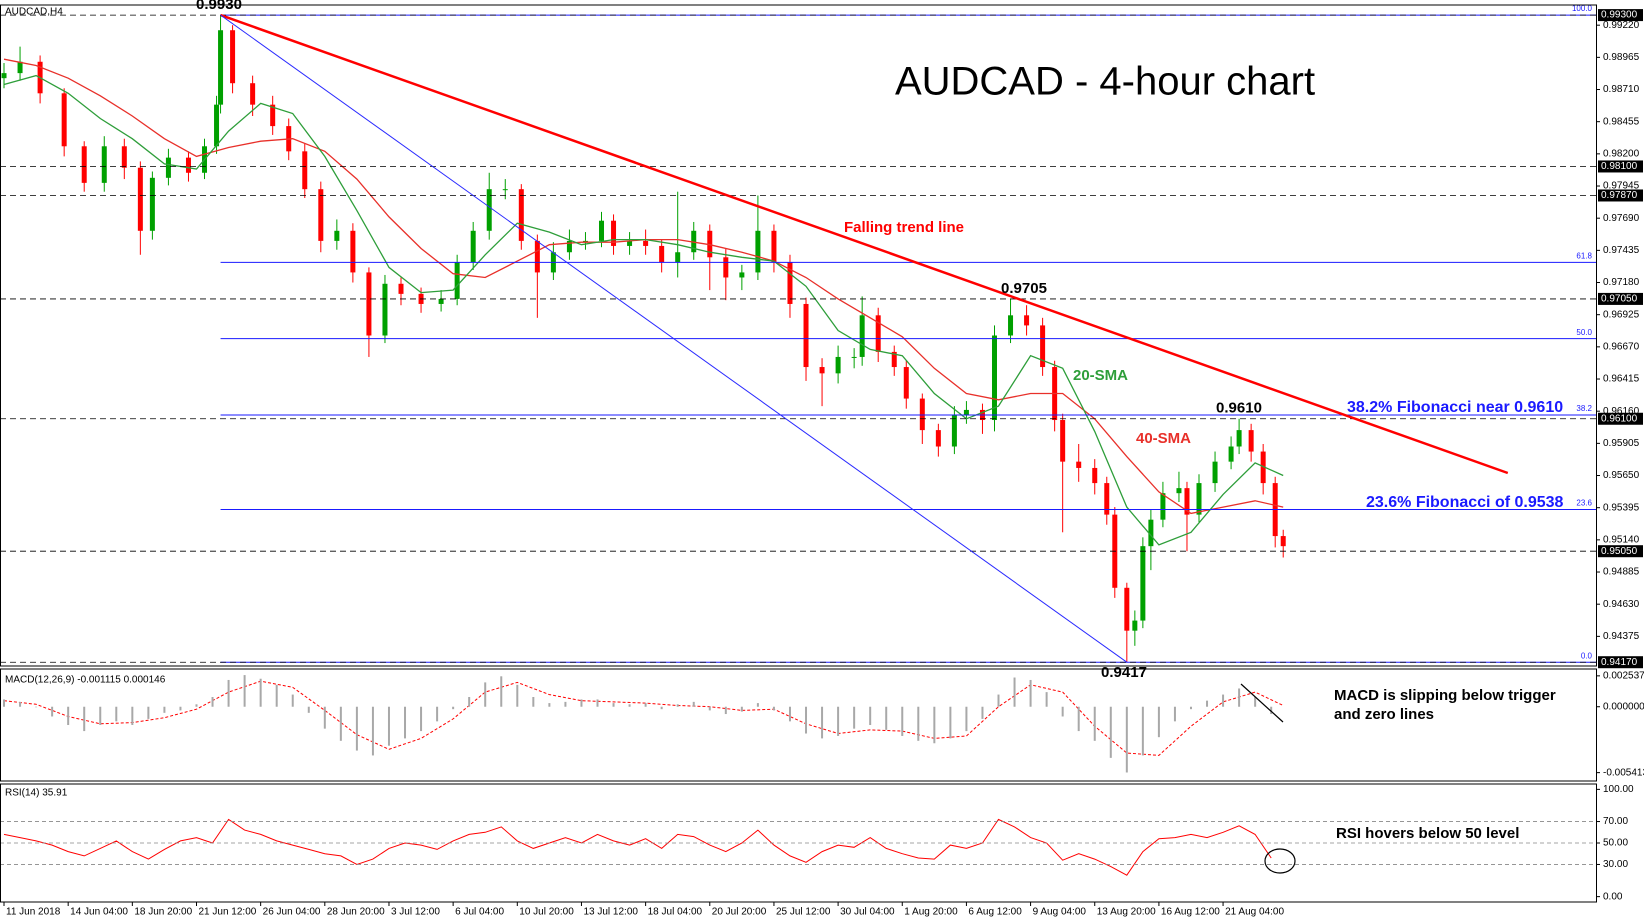 Image resolution: width=1644 pixels, height=919 pixels. I want to click on price-label: 0.9705, so click(1024, 288).